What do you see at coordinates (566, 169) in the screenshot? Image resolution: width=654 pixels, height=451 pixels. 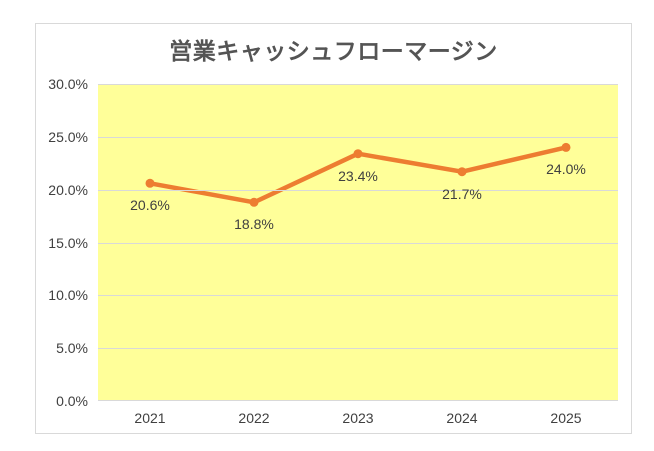 I see `data-point-label: 24.0%` at bounding box center [566, 169].